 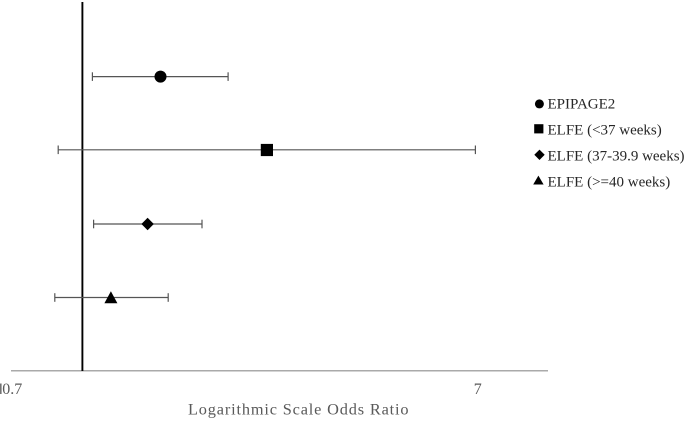 I want to click on svg-text: ELFE (<37 weeks), so click(x=605, y=131).